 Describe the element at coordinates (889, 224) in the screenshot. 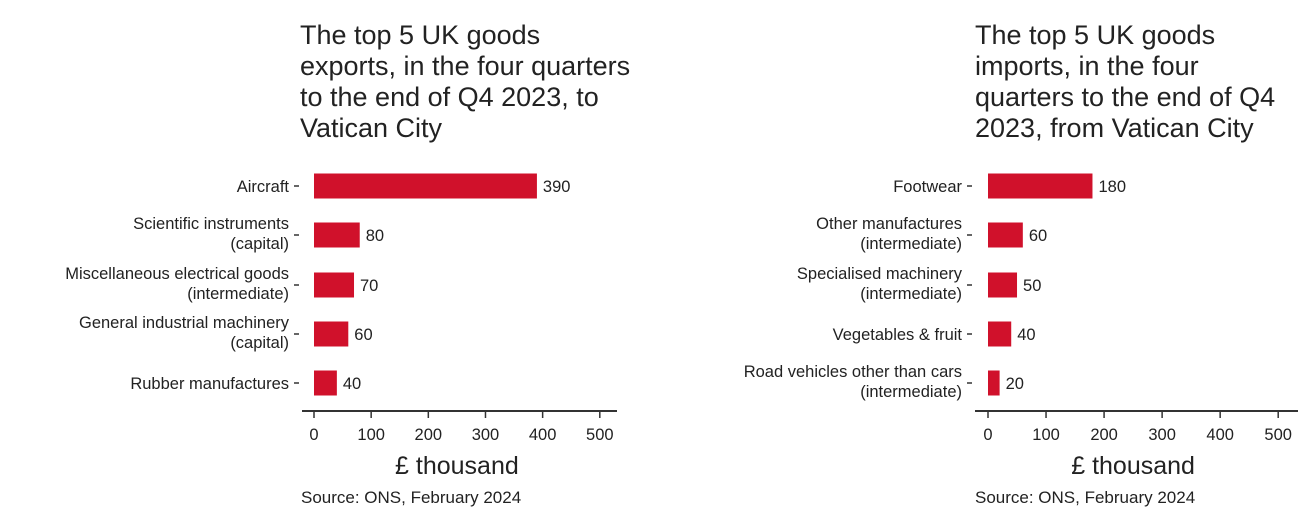

I see `category-label-line: Other manufactures` at that location.